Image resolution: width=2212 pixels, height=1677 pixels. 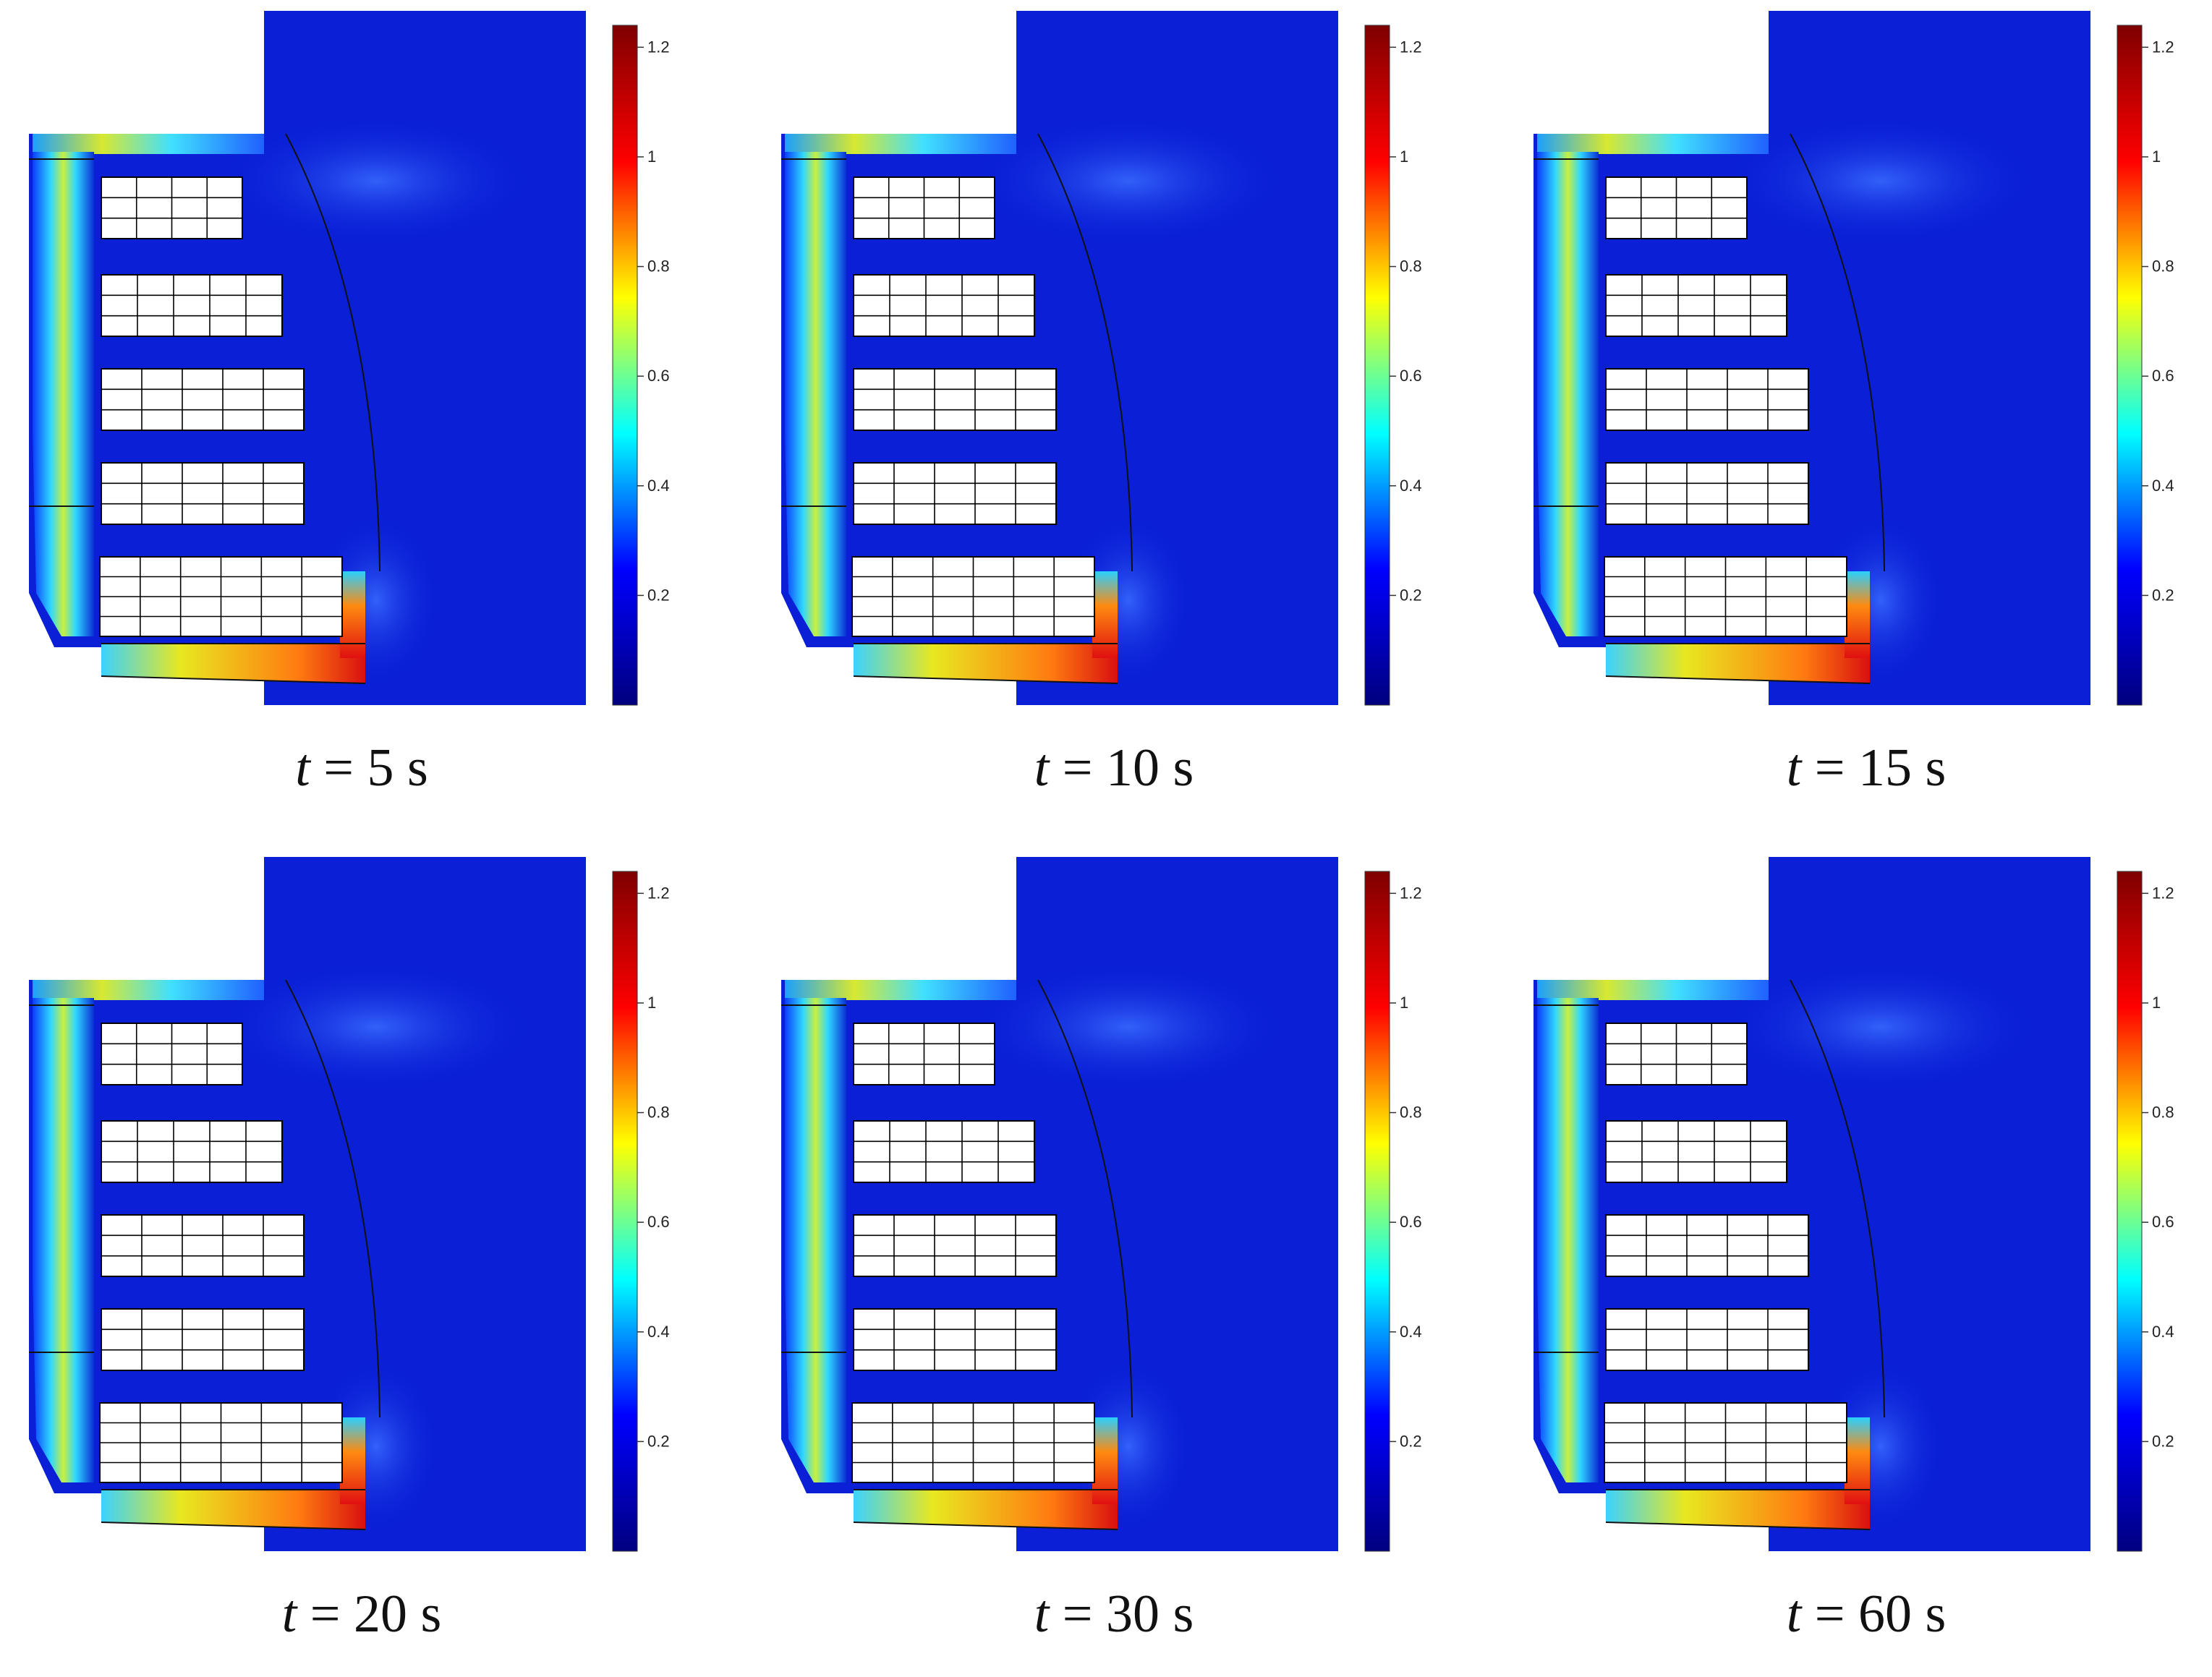 What do you see at coordinates (369, 1614) in the screenshot?
I see `time-value: = 20 s` at bounding box center [369, 1614].